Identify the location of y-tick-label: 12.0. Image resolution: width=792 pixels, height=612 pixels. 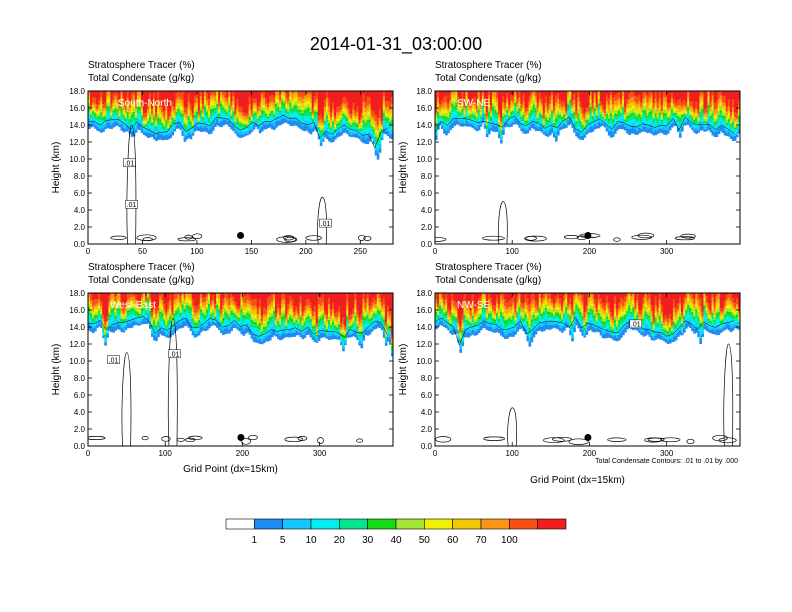
(77, 142).